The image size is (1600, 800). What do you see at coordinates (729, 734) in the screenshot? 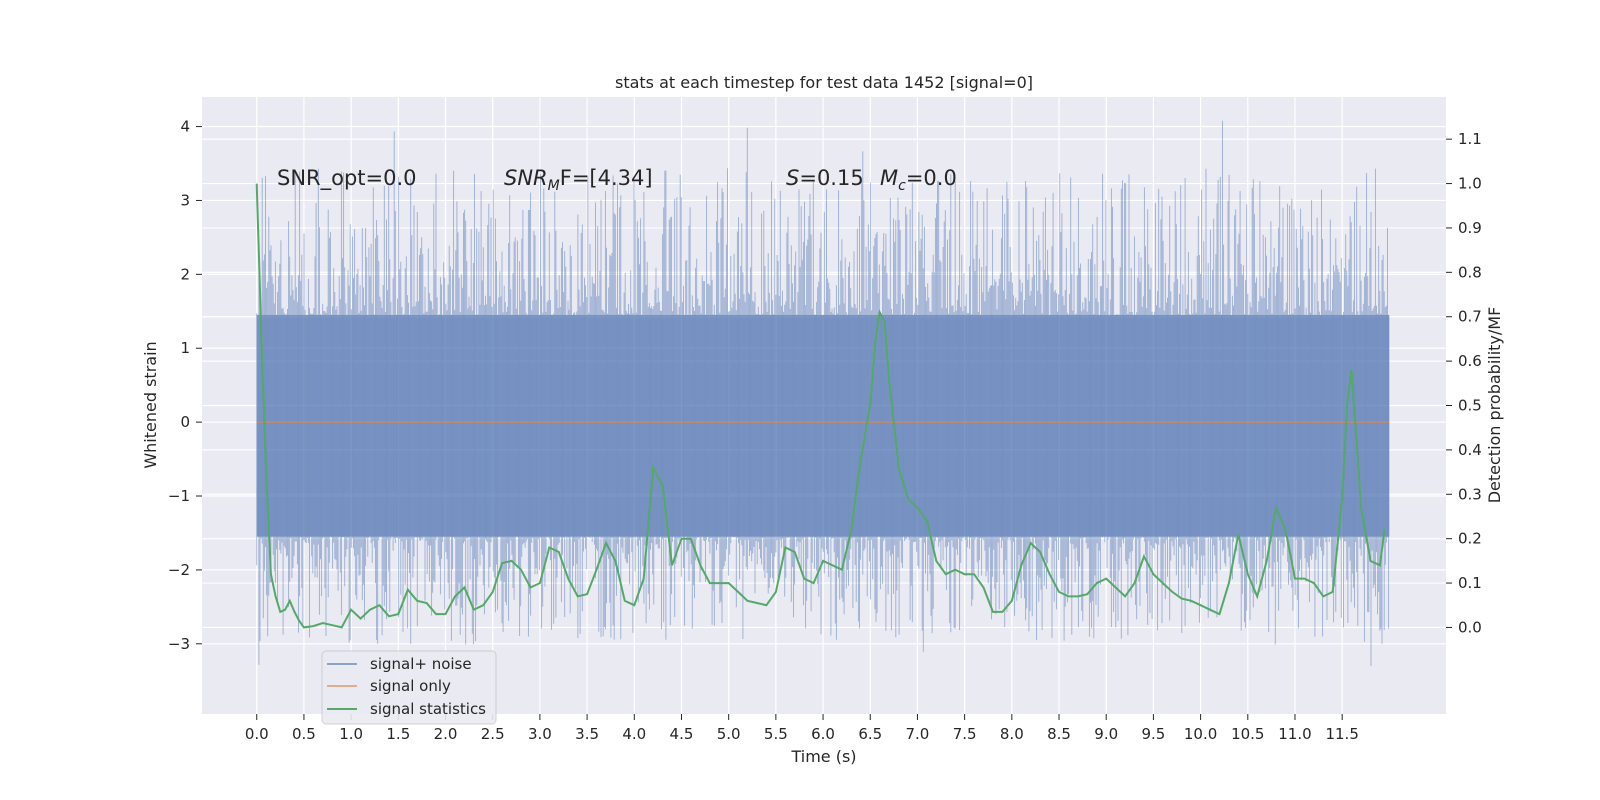
I see `x-tick-label-10: 5.0` at bounding box center [729, 734].